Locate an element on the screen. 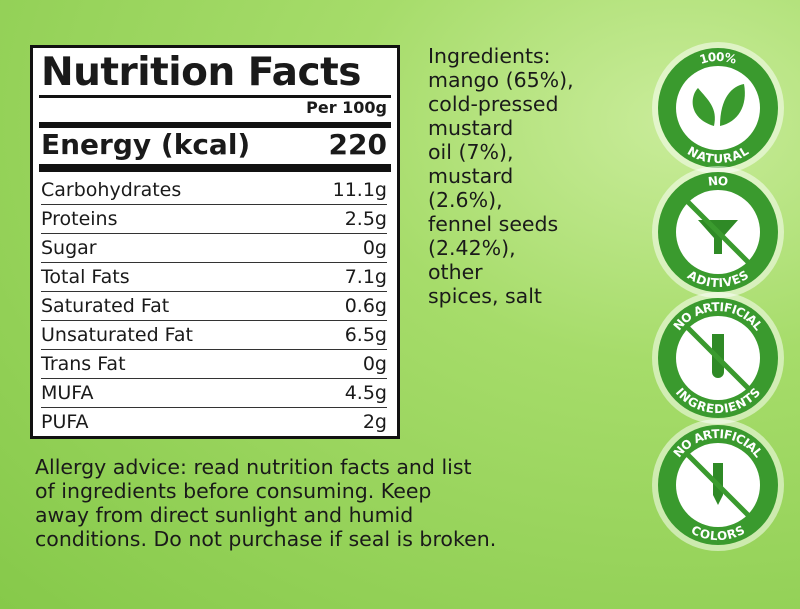 This screenshot has height=609, width=800. badge-top-text: 100% is located at coordinates (718, 58).